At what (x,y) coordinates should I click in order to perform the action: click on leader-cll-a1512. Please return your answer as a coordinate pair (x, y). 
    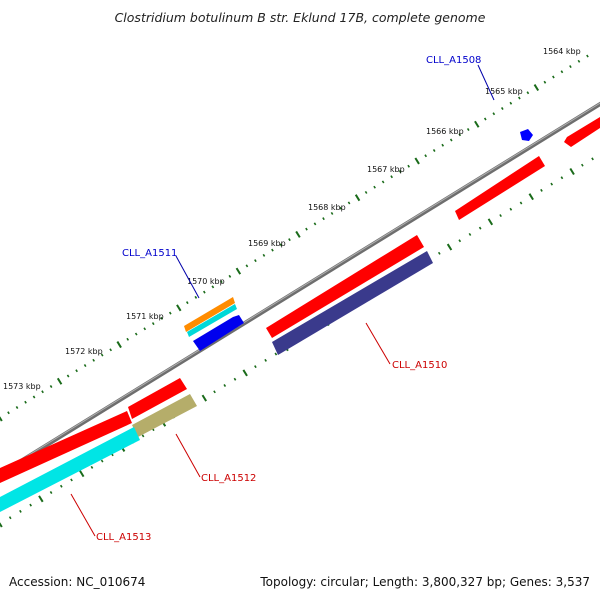
    Looking at the image, I should click on (188, 455).